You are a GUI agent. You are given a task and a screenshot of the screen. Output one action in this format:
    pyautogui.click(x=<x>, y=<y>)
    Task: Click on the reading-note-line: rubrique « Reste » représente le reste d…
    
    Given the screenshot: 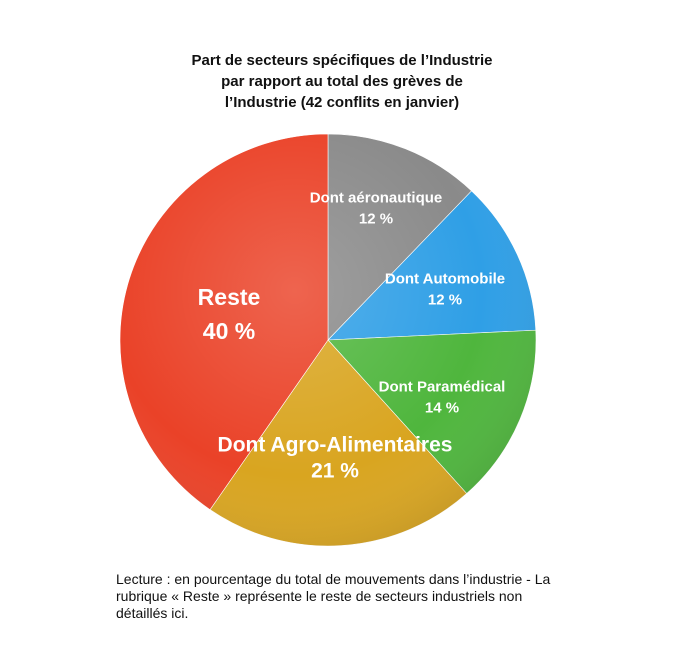 What is the action you would take?
    pyautogui.click(x=319, y=596)
    